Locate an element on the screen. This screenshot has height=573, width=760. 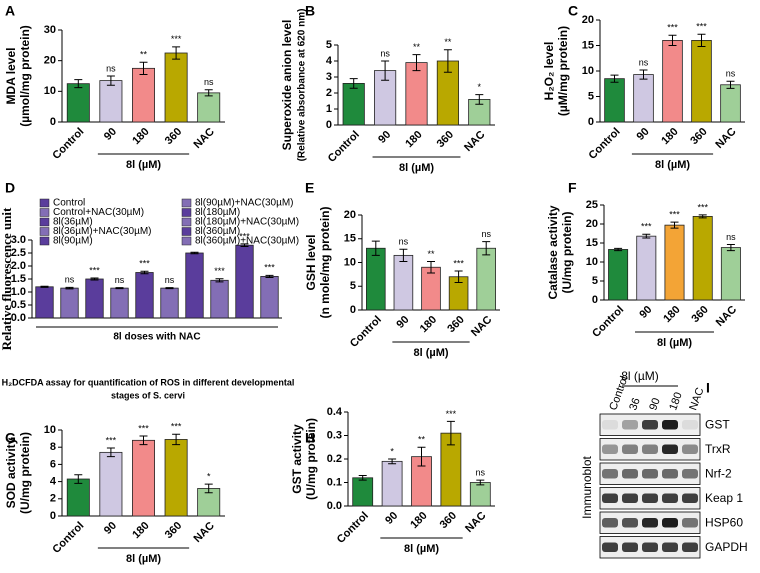
y-tick-label: 6 is located at coordinates (53, 464).